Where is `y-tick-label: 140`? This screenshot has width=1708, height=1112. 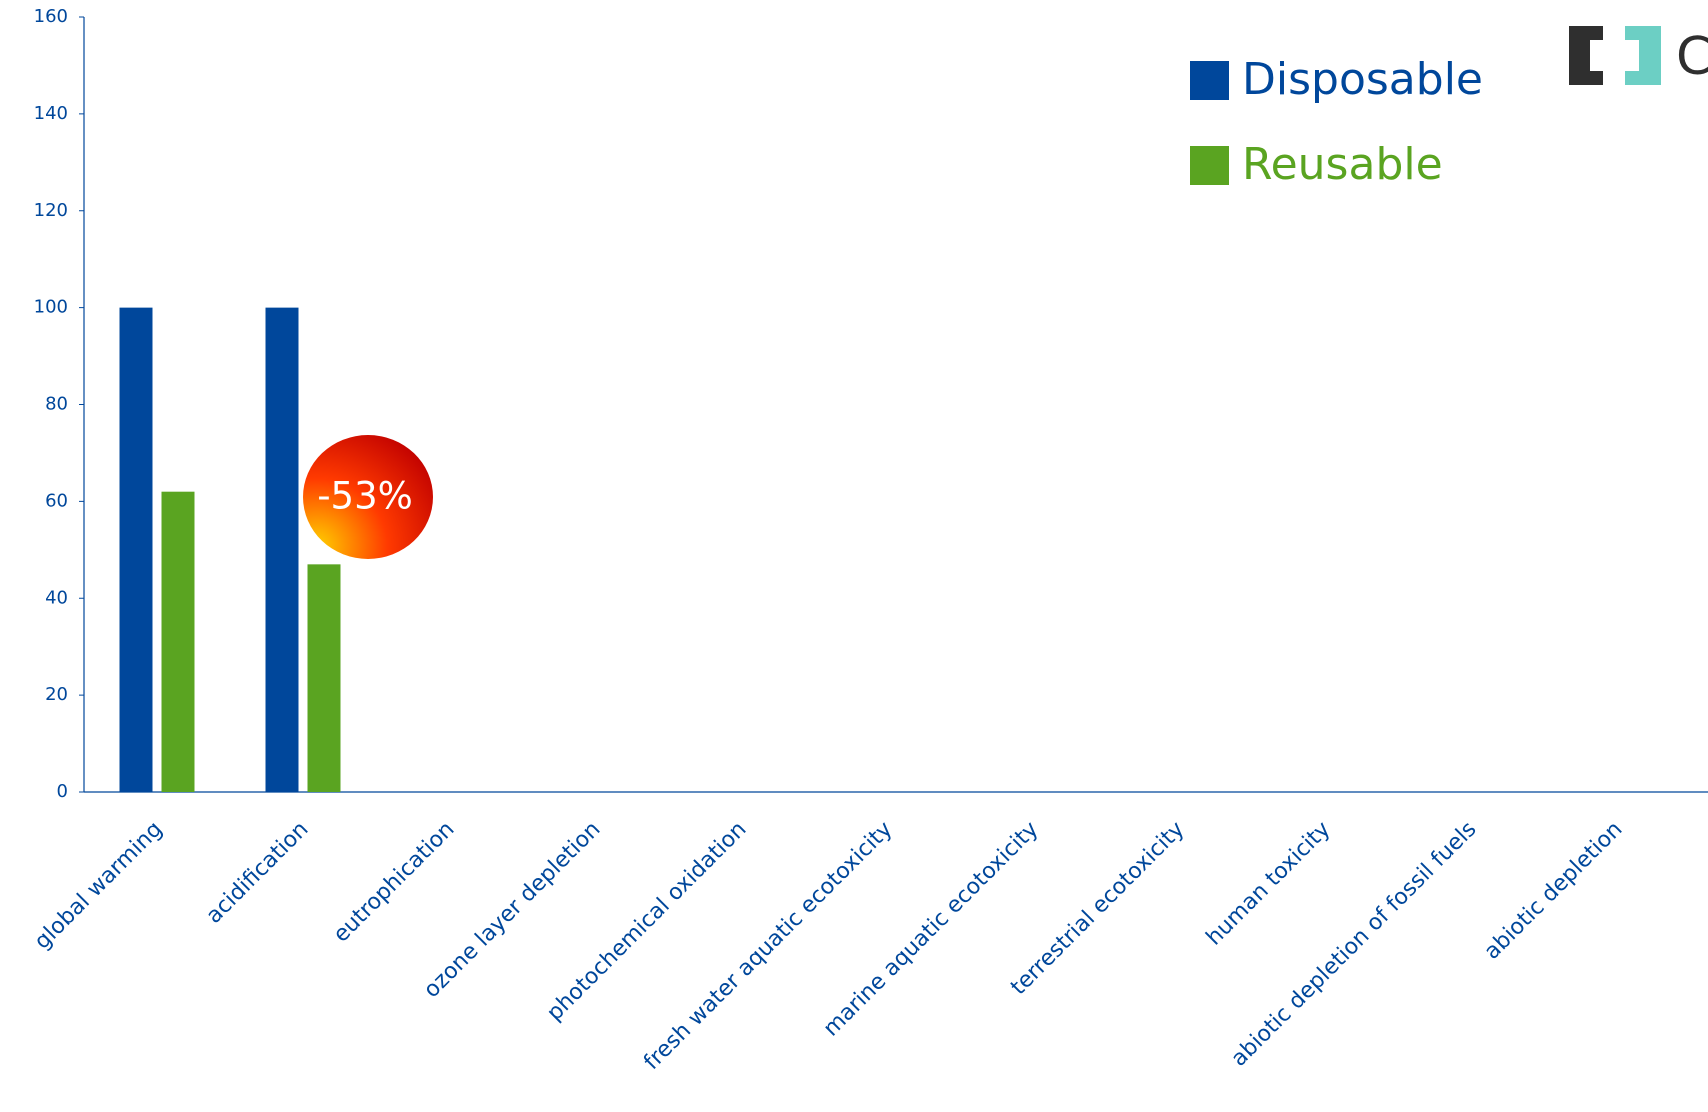 y-tick-label: 140 is located at coordinates (51, 113).